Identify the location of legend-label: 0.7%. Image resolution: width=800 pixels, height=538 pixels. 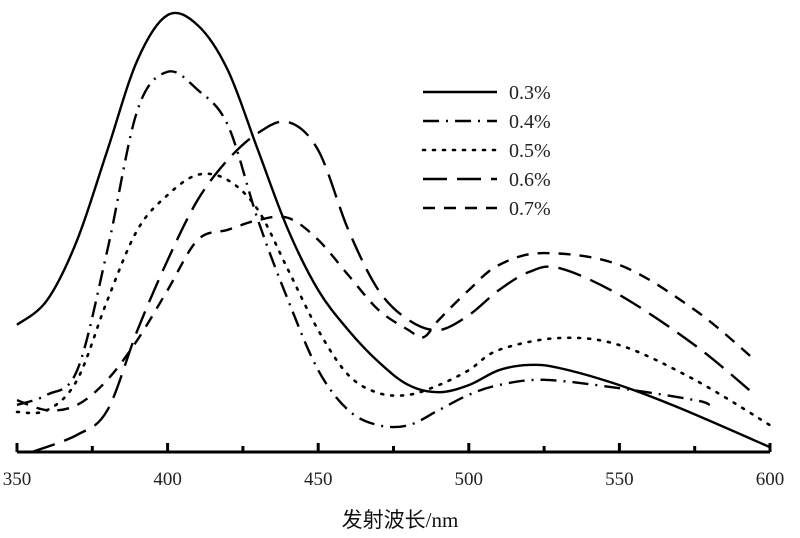
(530, 209).